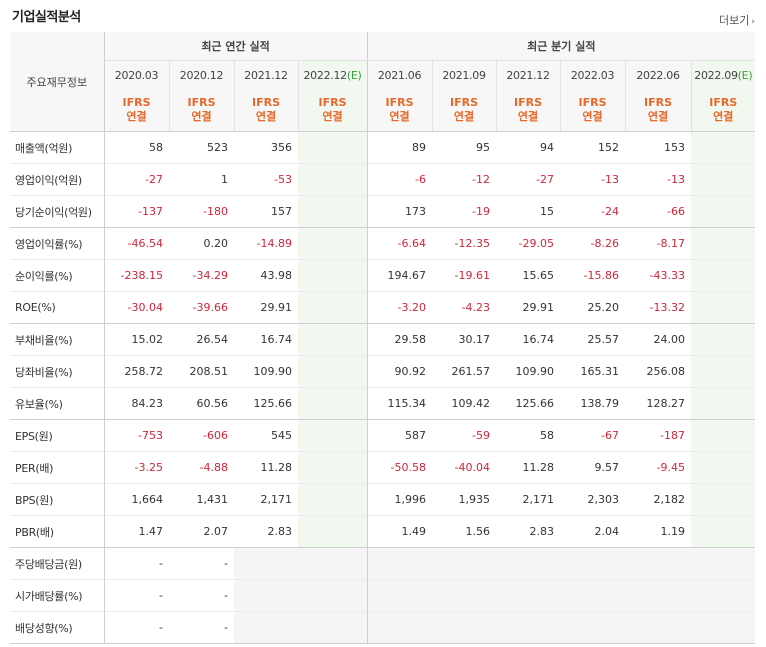 The image size is (766, 647). What do you see at coordinates (266, 275) in the screenshot?
I see `table-cell: 43.98` at bounding box center [266, 275].